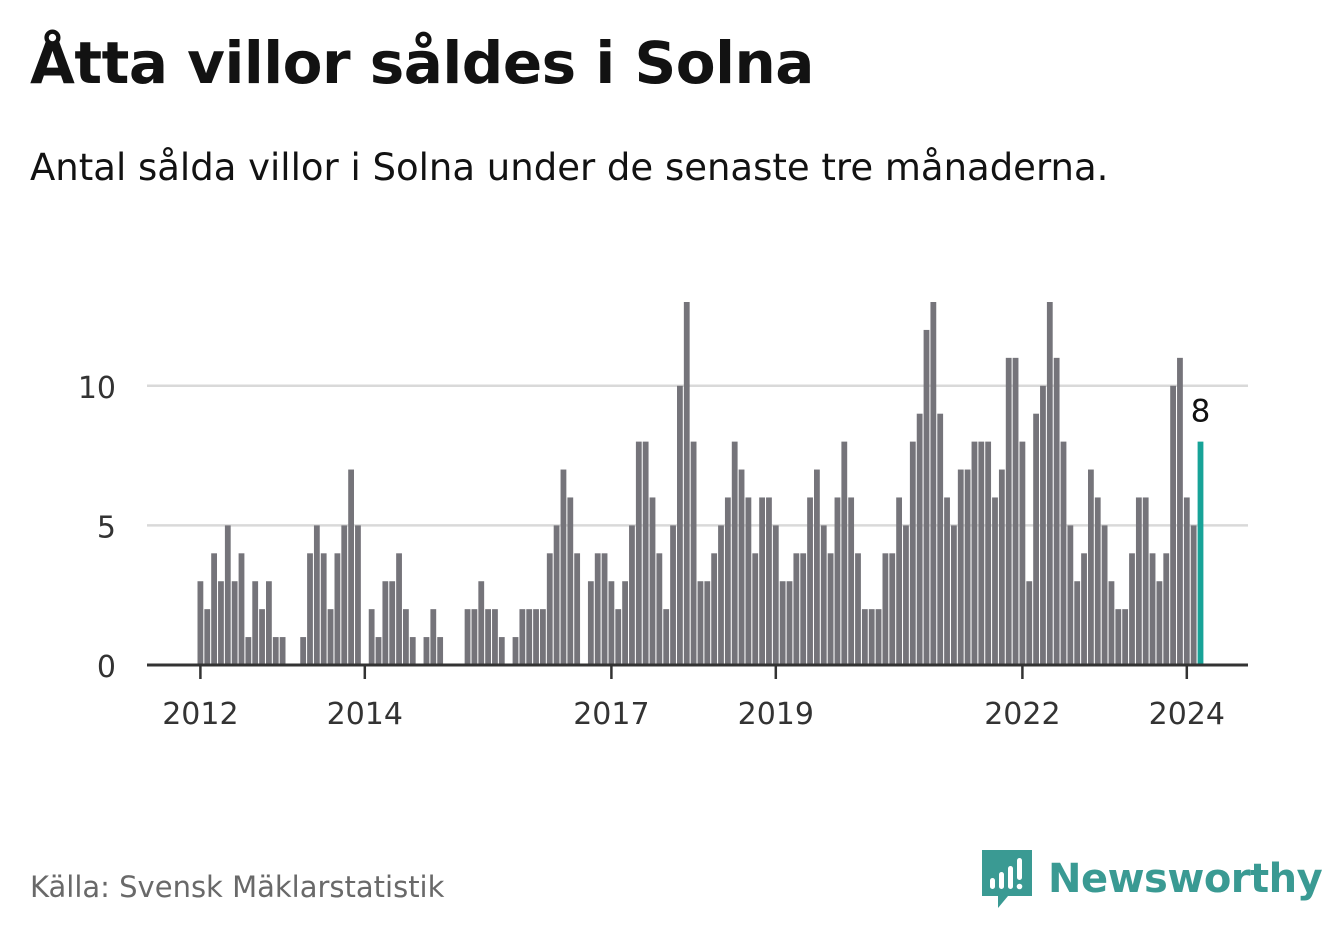  Describe the element at coordinates (106, 667) in the screenshot. I see `y-tick-label: 0` at that location.